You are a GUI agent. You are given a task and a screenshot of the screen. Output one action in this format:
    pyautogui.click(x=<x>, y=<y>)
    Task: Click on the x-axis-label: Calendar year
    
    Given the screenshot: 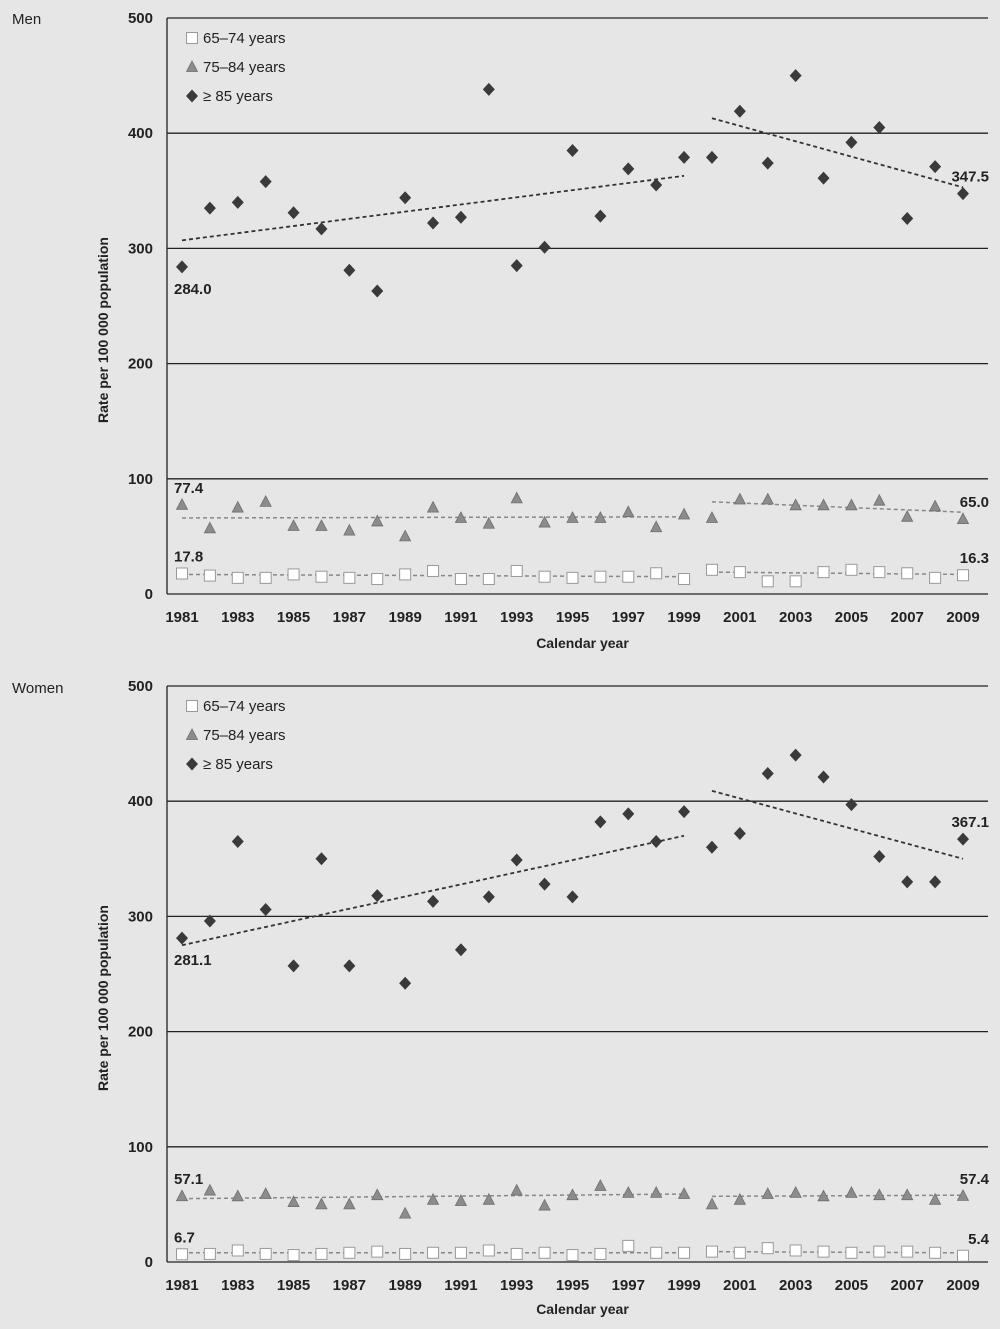 What is the action you would take?
    pyautogui.click(x=582, y=643)
    